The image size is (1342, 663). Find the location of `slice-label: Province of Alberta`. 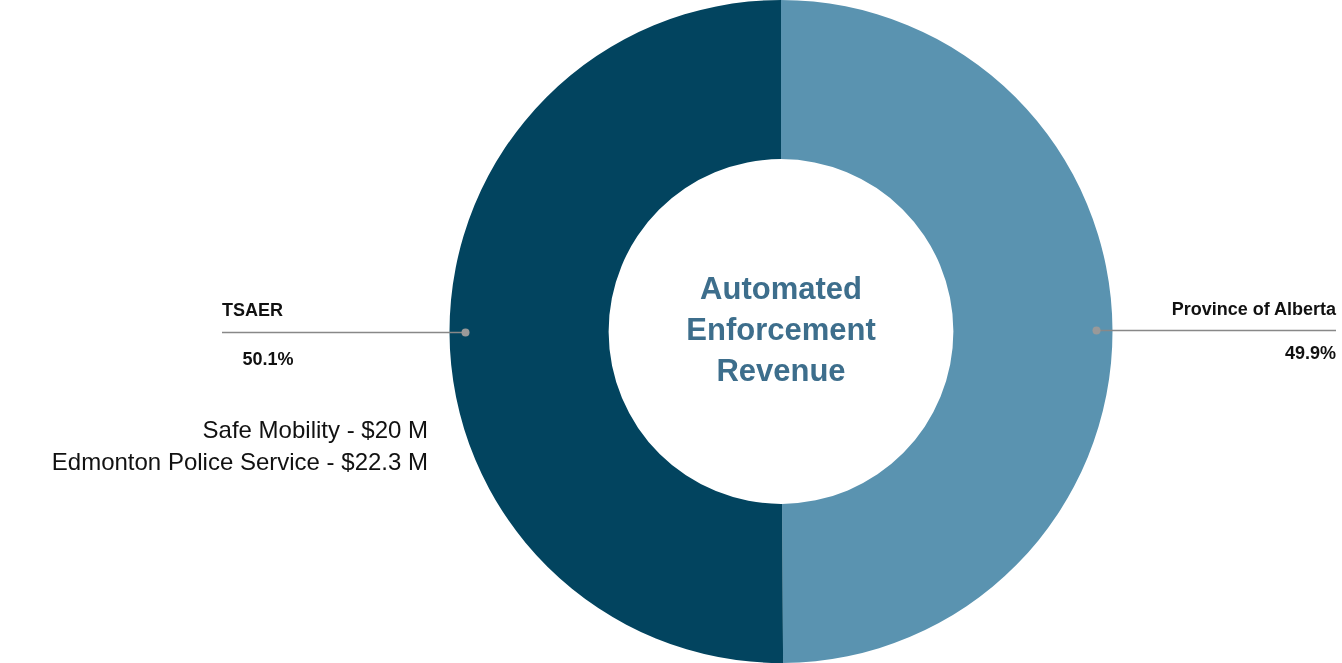

slice-label: Province of Alberta is located at coordinates (1254, 308).